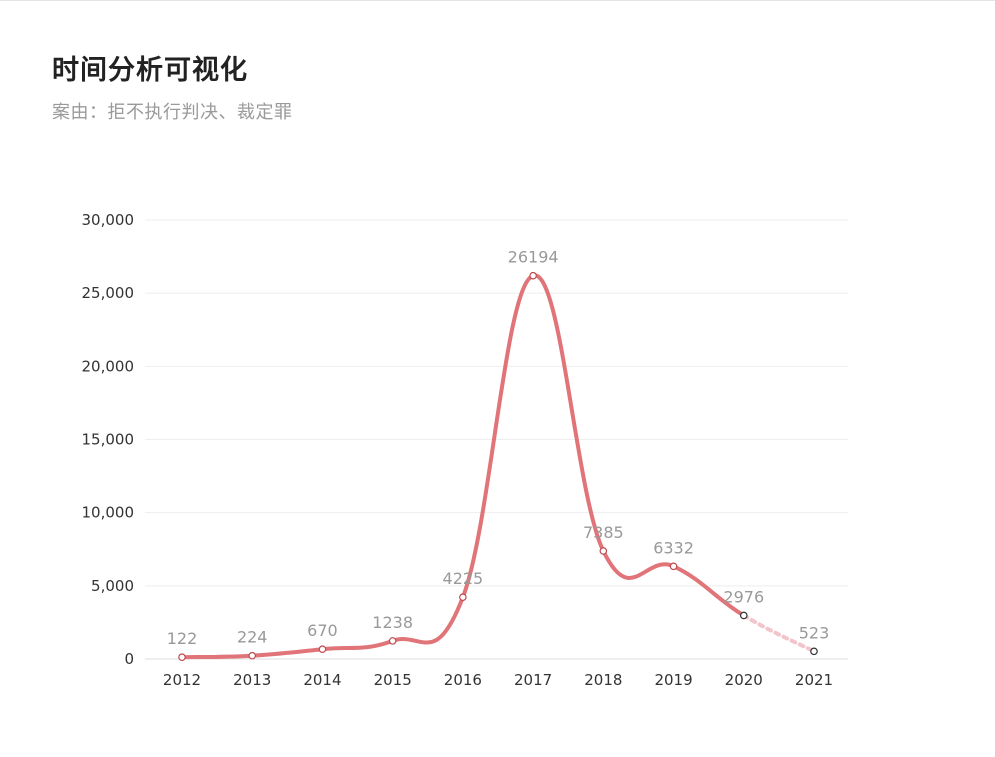 The width and height of the screenshot is (995, 757). I want to click on x-tick-label: 2020, so click(744, 680).